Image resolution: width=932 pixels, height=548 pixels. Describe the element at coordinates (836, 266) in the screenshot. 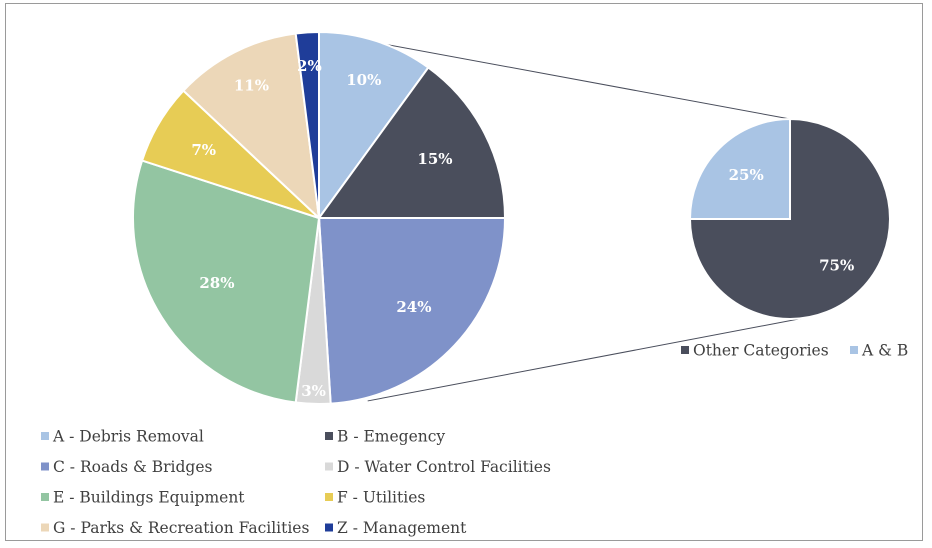

I see `secondary-slice-label-other: 75%` at that location.